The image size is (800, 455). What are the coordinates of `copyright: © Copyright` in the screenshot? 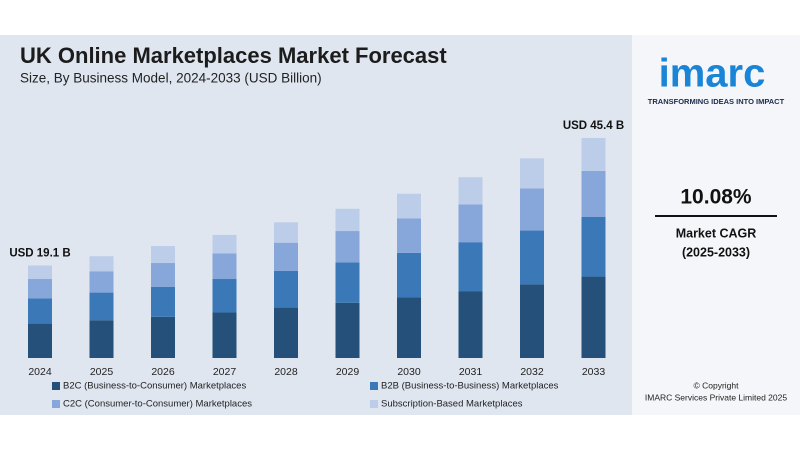 It's located at (716, 385).